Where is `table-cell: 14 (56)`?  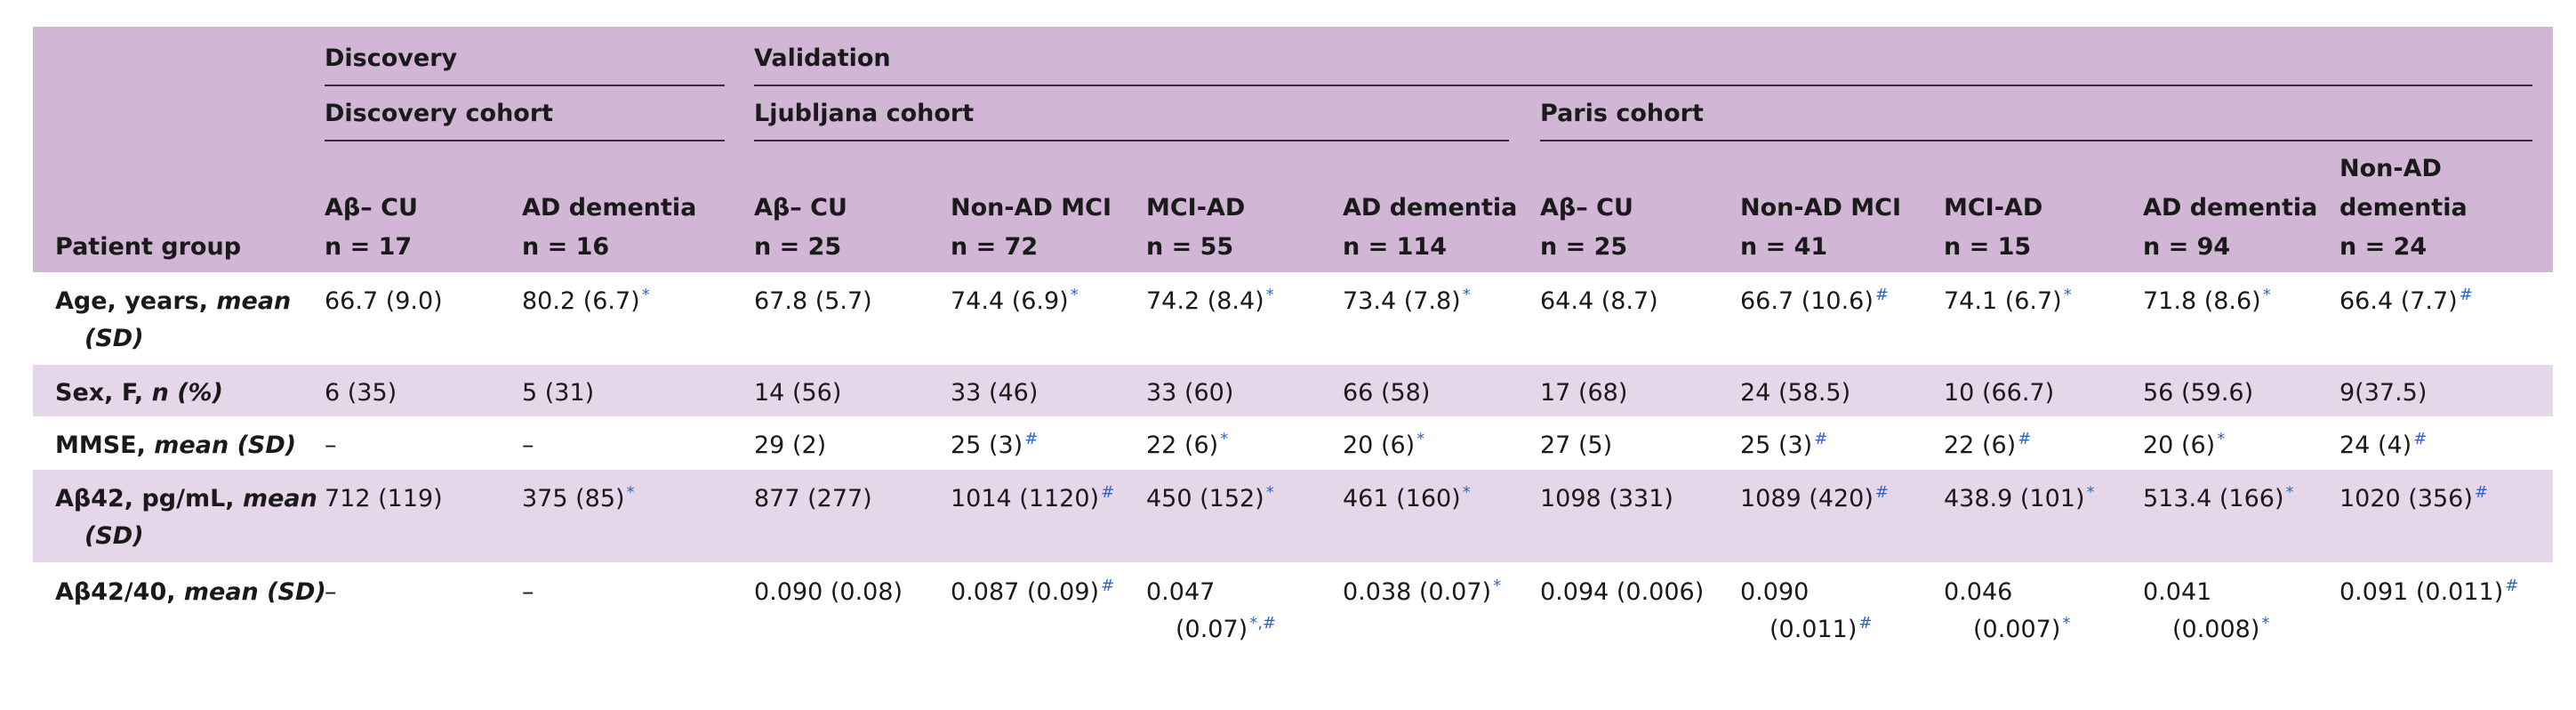
table-cell: 14 (56) is located at coordinates (798, 393).